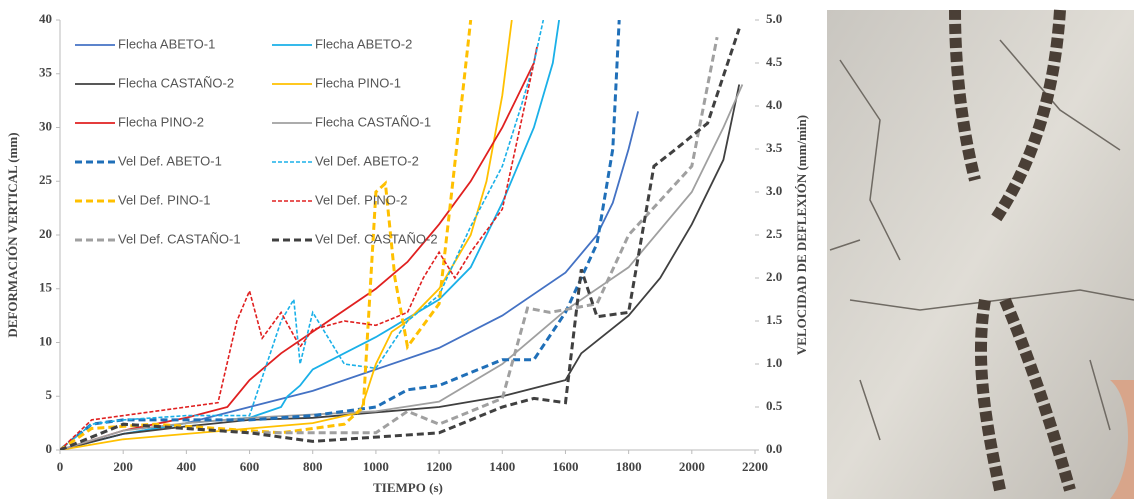 The image size is (1134, 499). I want to click on x-tick-label: 800, so click(313, 466).